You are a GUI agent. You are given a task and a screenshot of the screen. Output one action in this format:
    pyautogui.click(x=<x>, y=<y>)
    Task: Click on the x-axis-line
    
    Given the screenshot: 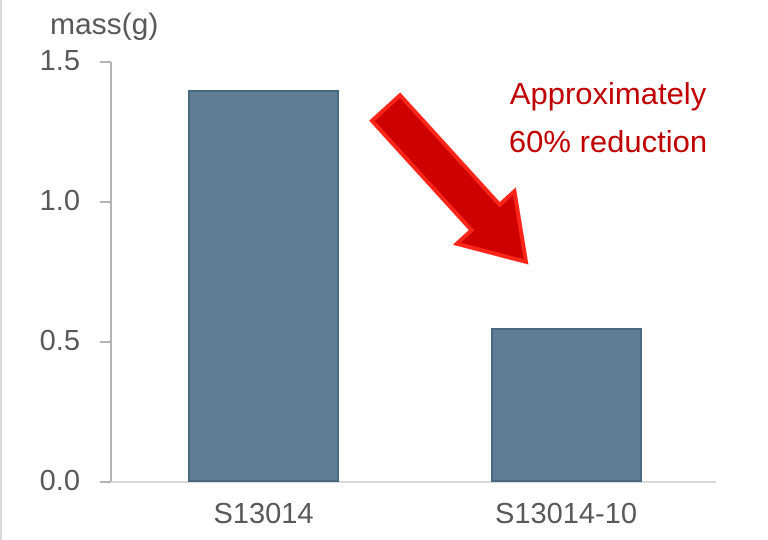 What is the action you would take?
    pyautogui.click(x=413, y=482)
    